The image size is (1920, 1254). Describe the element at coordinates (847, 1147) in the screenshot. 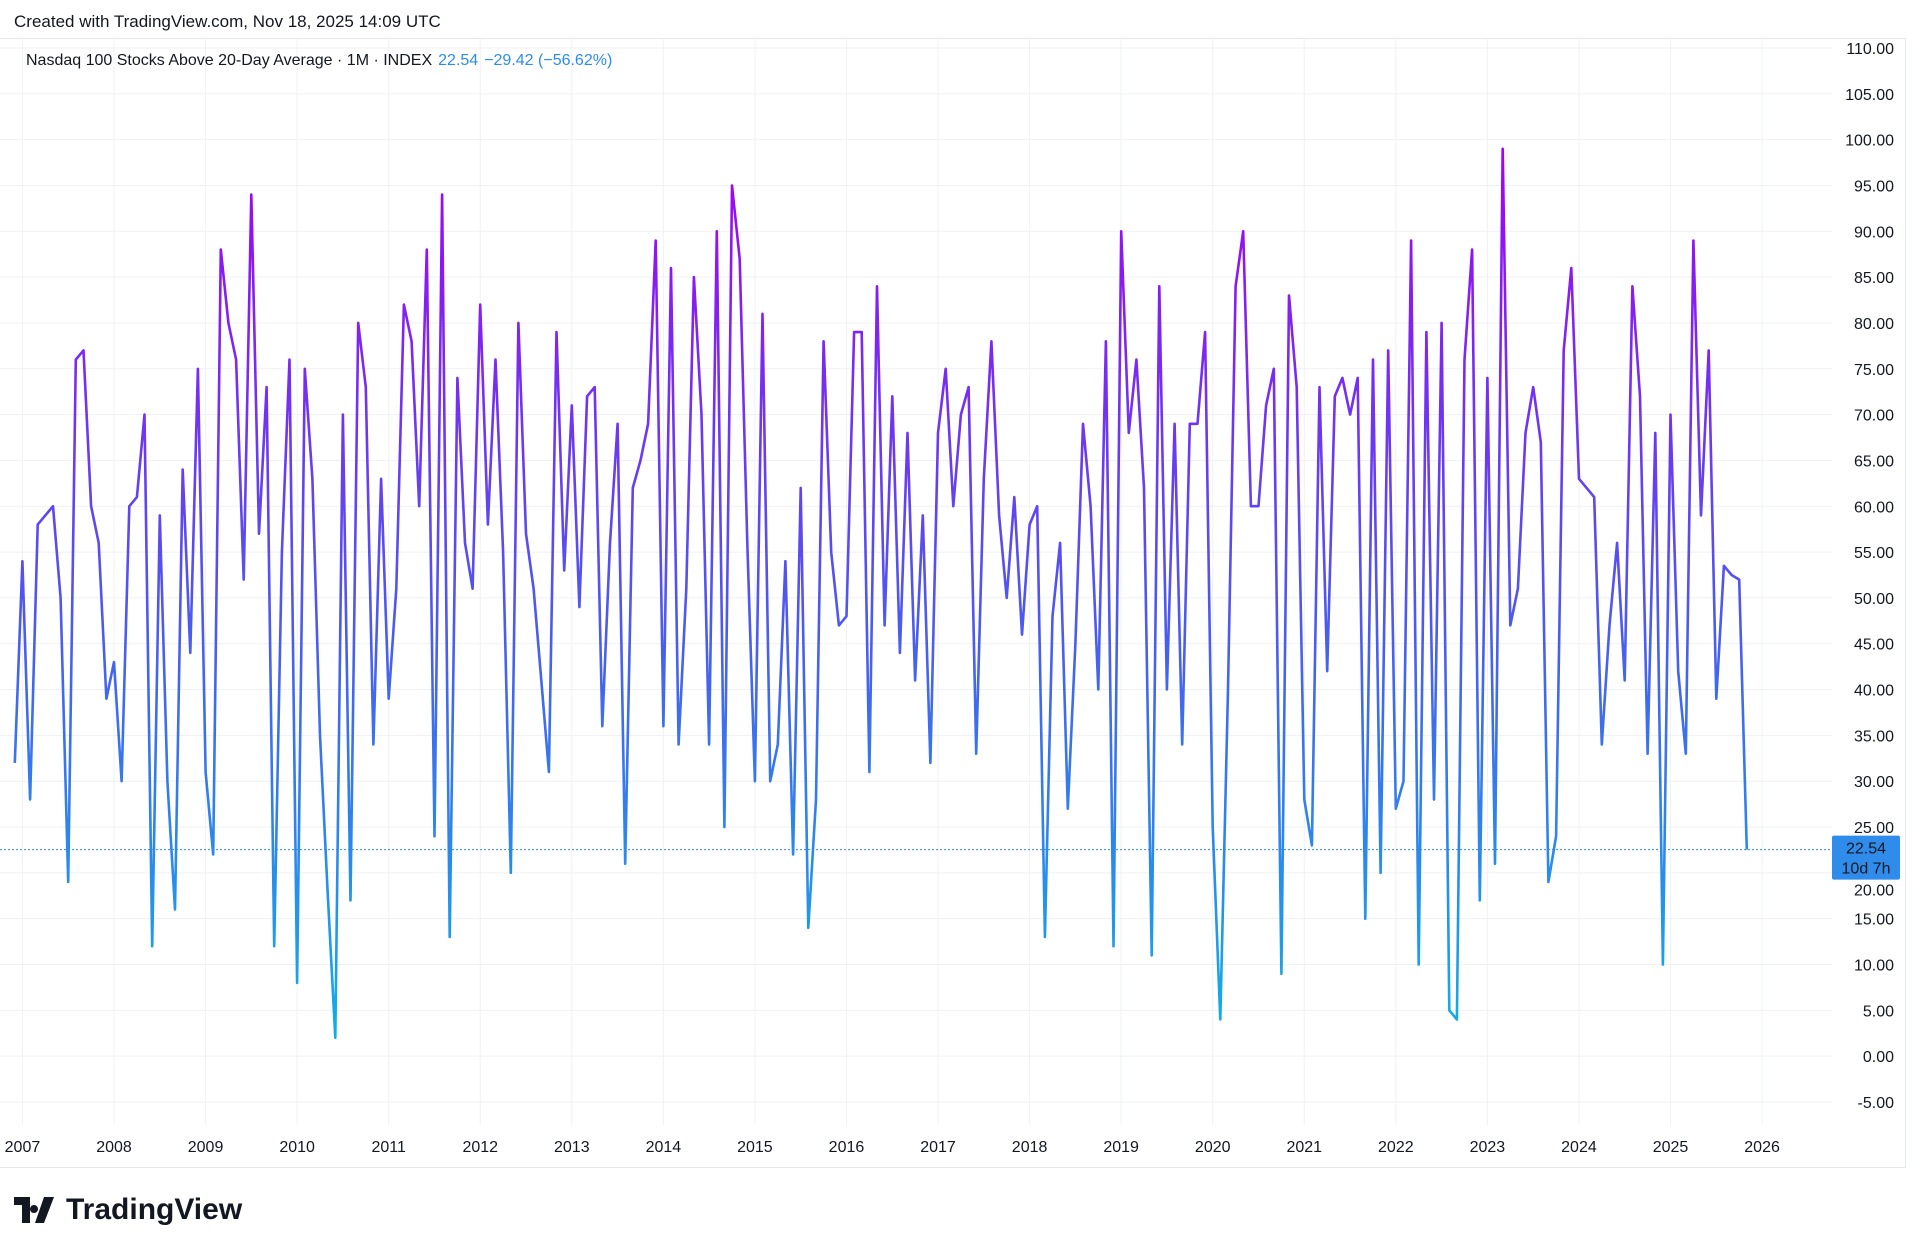

I see `x-tick-label: 2016` at that location.